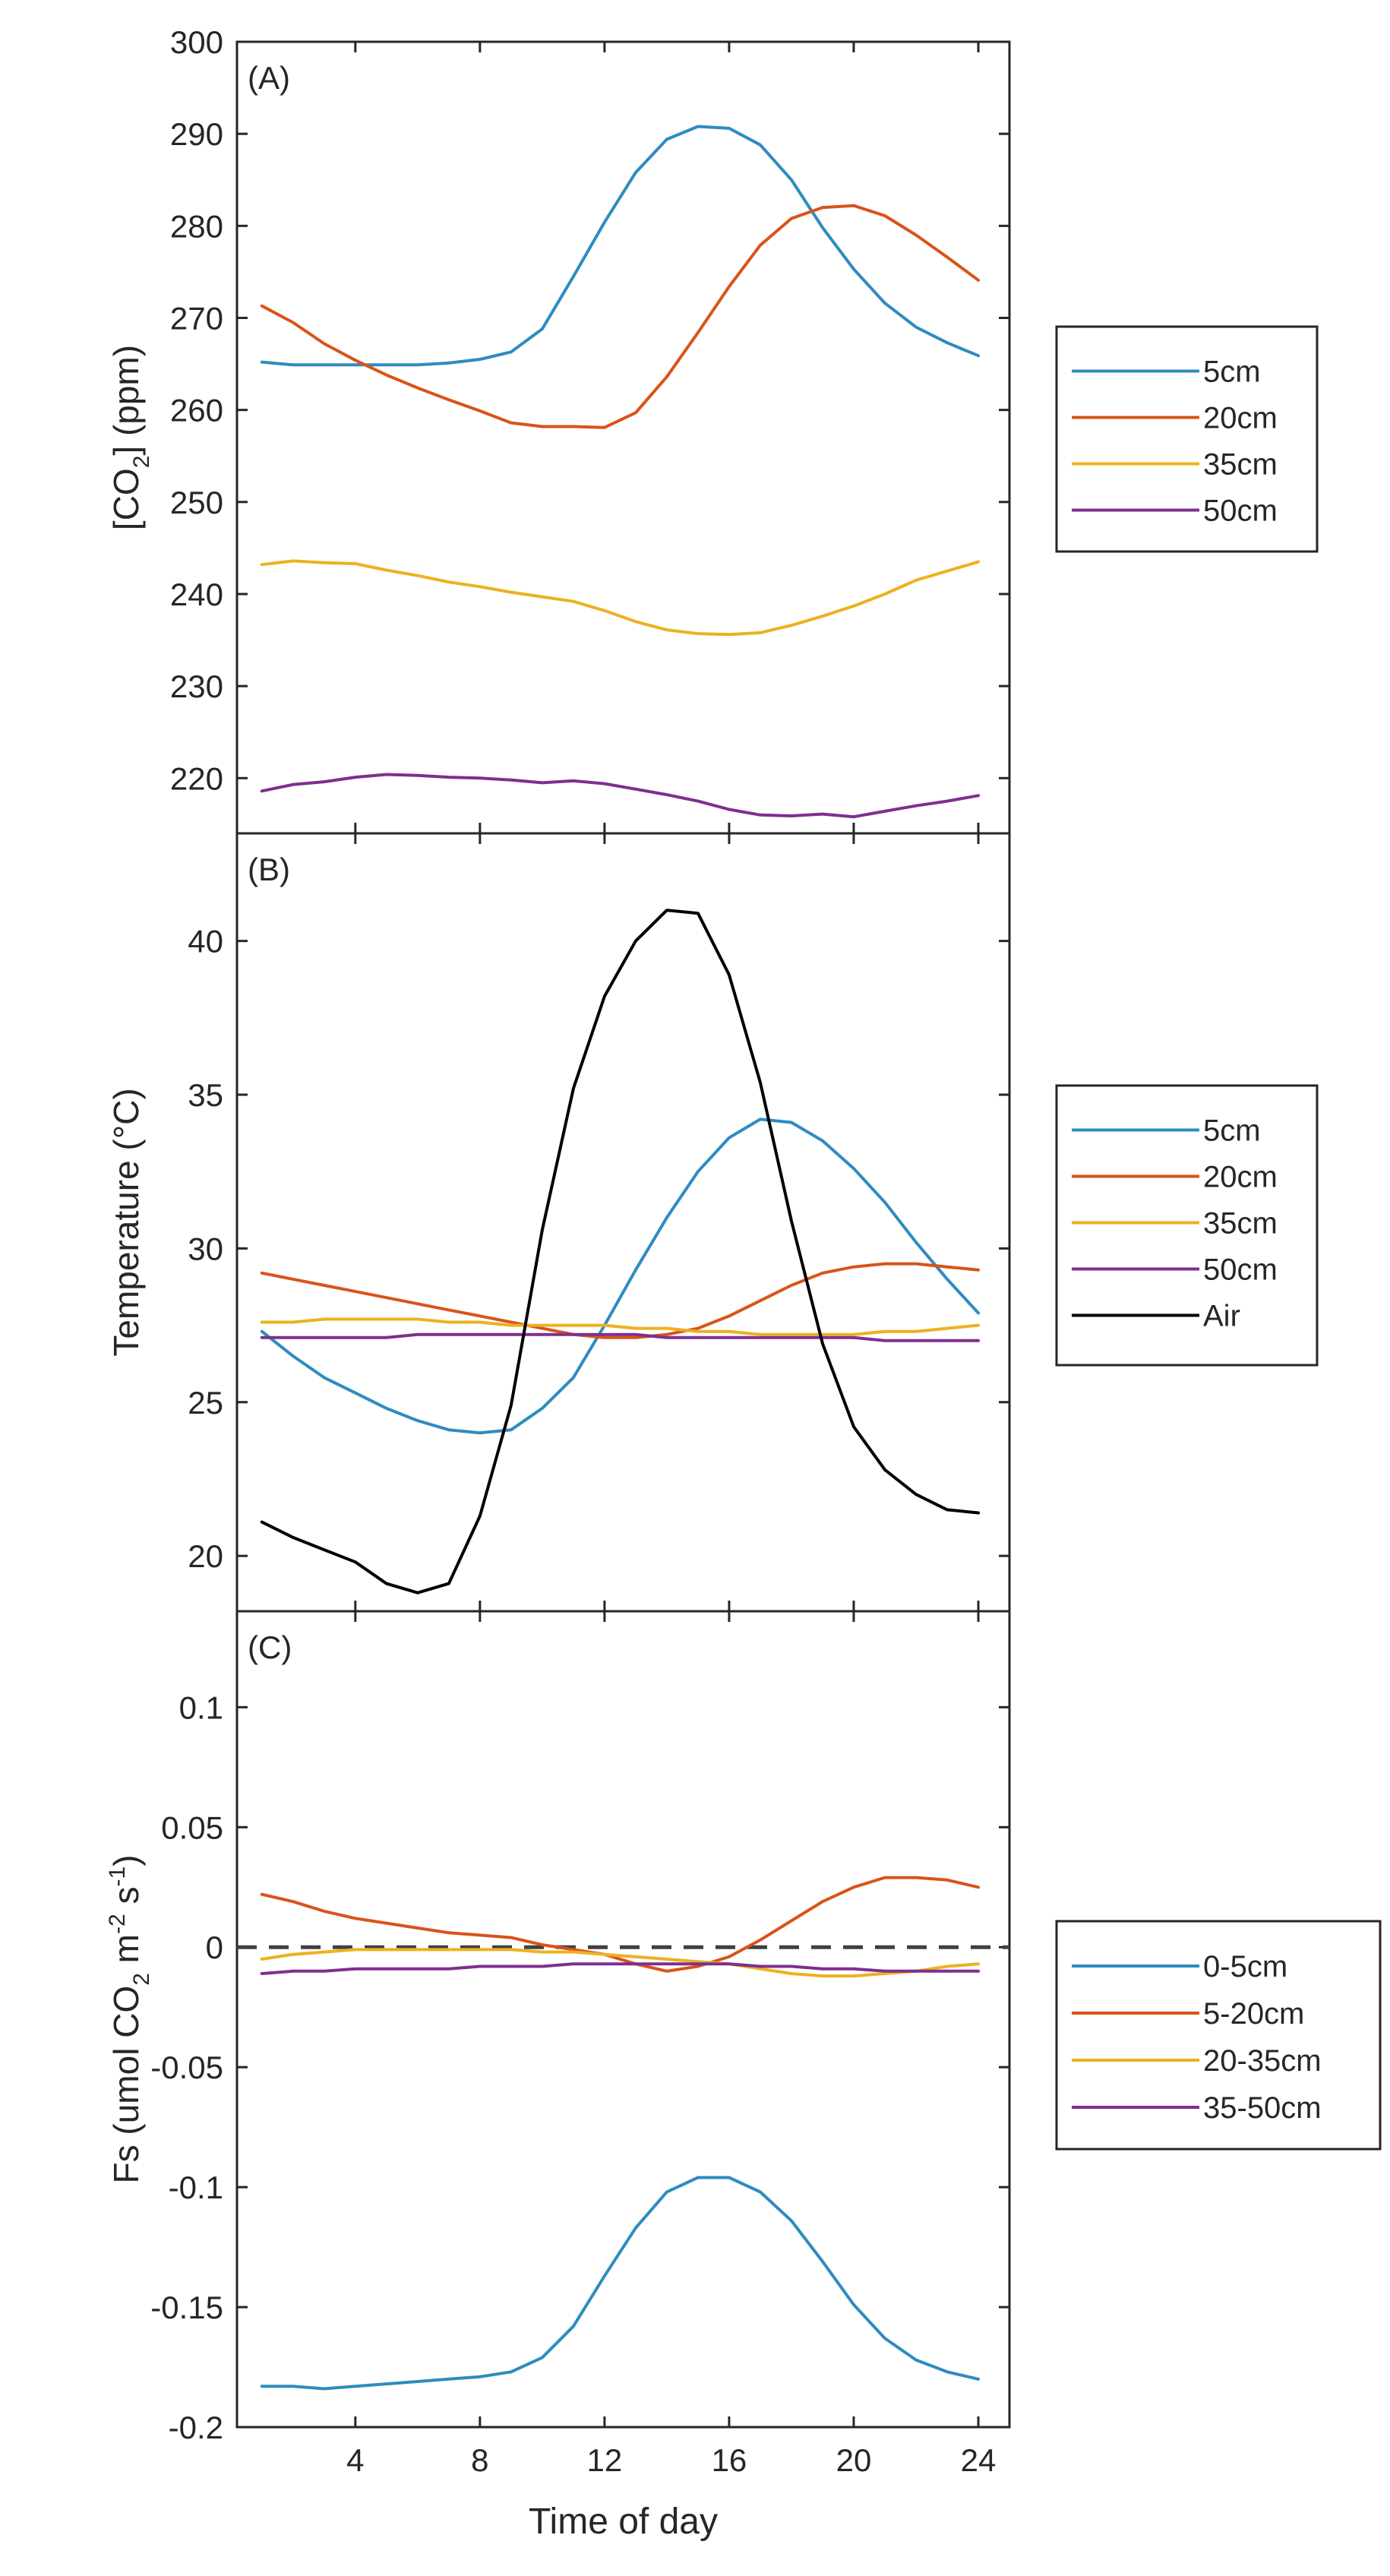 The height and width of the screenshot is (2576, 1390). What do you see at coordinates (269, 78) in the screenshot?
I see `panel-label: (A)` at bounding box center [269, 78].